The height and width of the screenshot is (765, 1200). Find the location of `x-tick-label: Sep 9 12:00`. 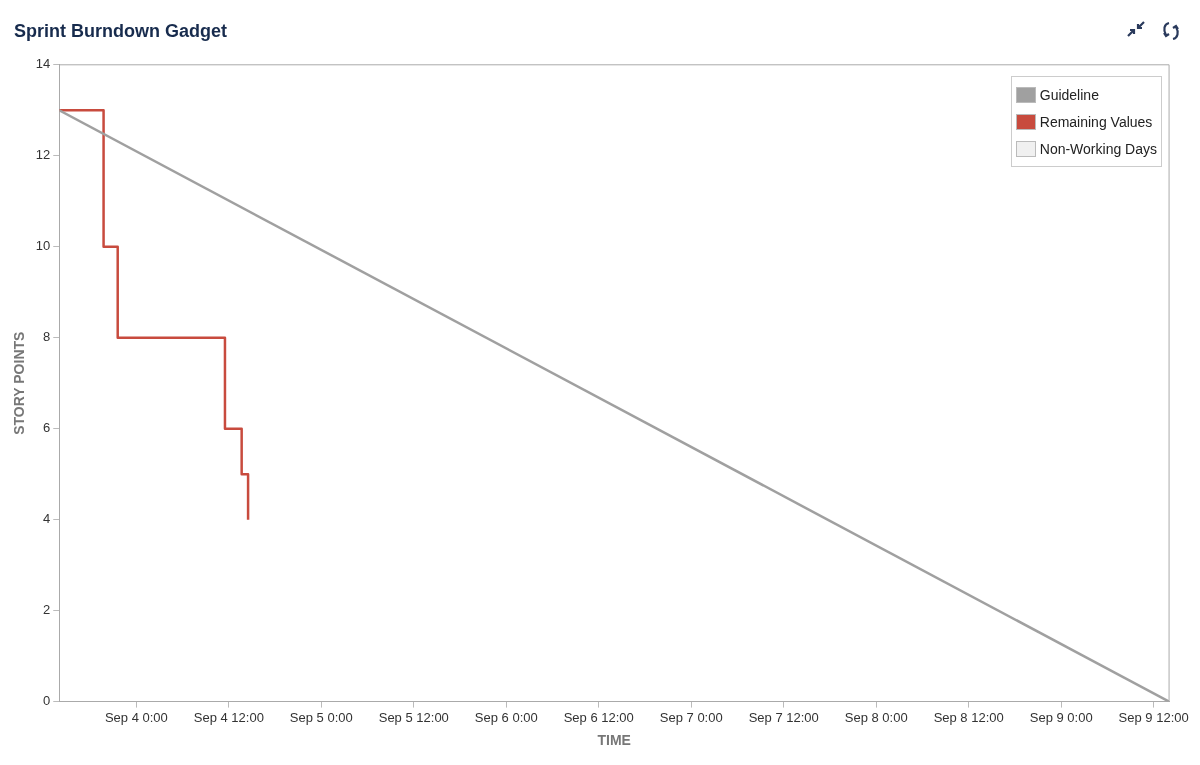

x-tick-label: Sep 9 12:00 is located at coordinates (1153, 717).